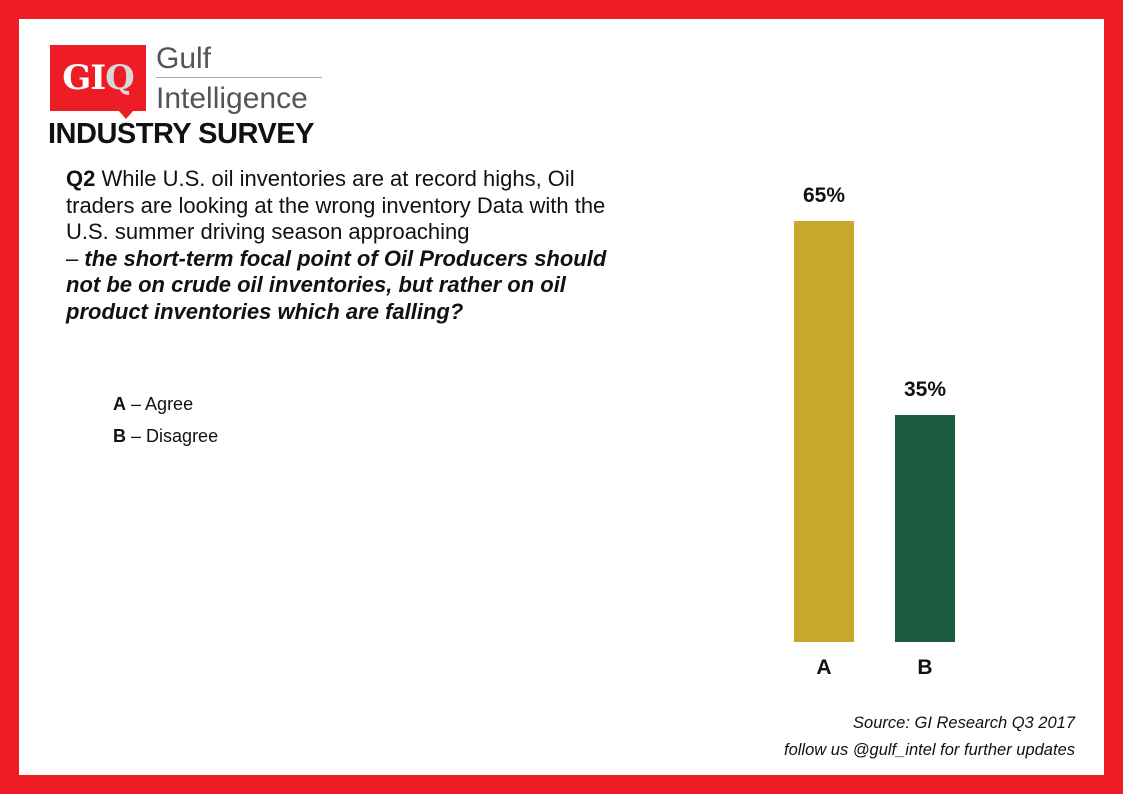 The height and width of the screenshot is (794, 1123). I want to click on question-dash: –, so click(72, 258).